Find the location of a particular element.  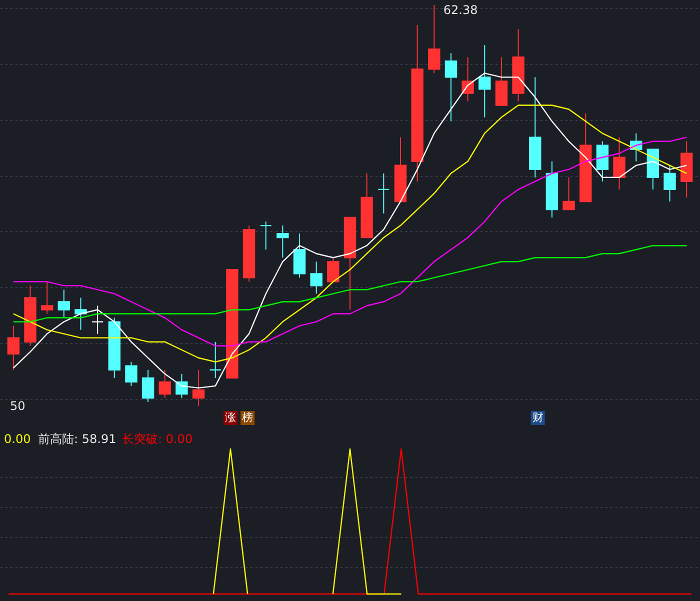

text: 长突破: 0.00 is located at coordinates (157, 439).